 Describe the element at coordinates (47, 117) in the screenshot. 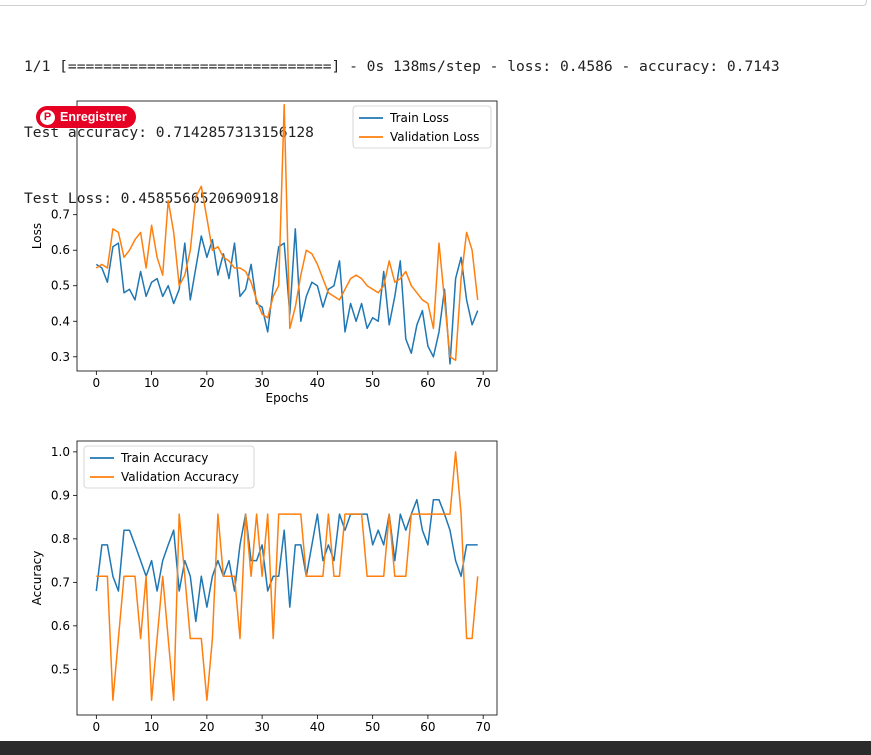

I see `pinterest-icon: P` at that location.